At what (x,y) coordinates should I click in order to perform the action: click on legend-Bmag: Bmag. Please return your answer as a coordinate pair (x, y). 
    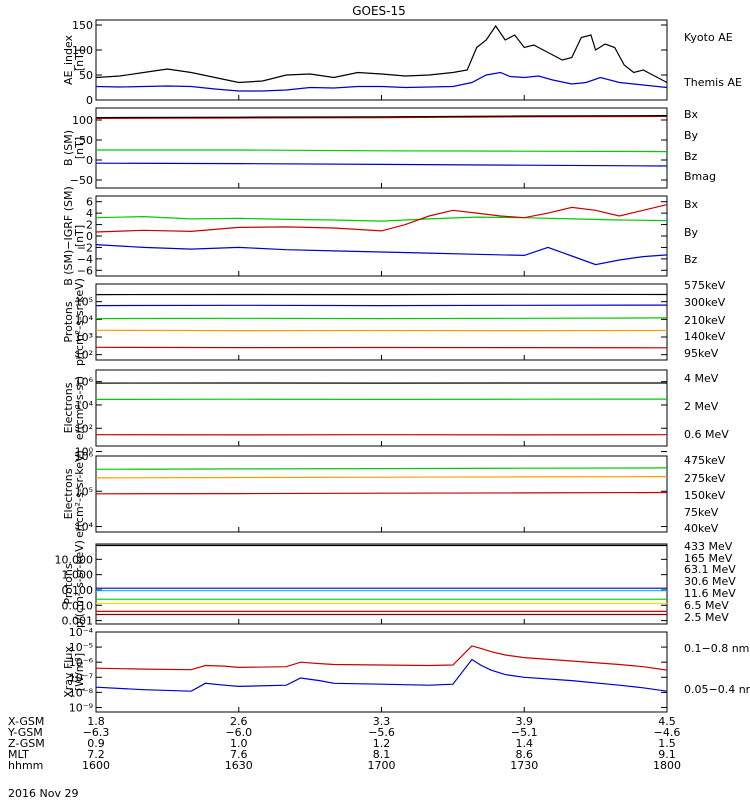
    Looking at the image, I should click on (700, 176).